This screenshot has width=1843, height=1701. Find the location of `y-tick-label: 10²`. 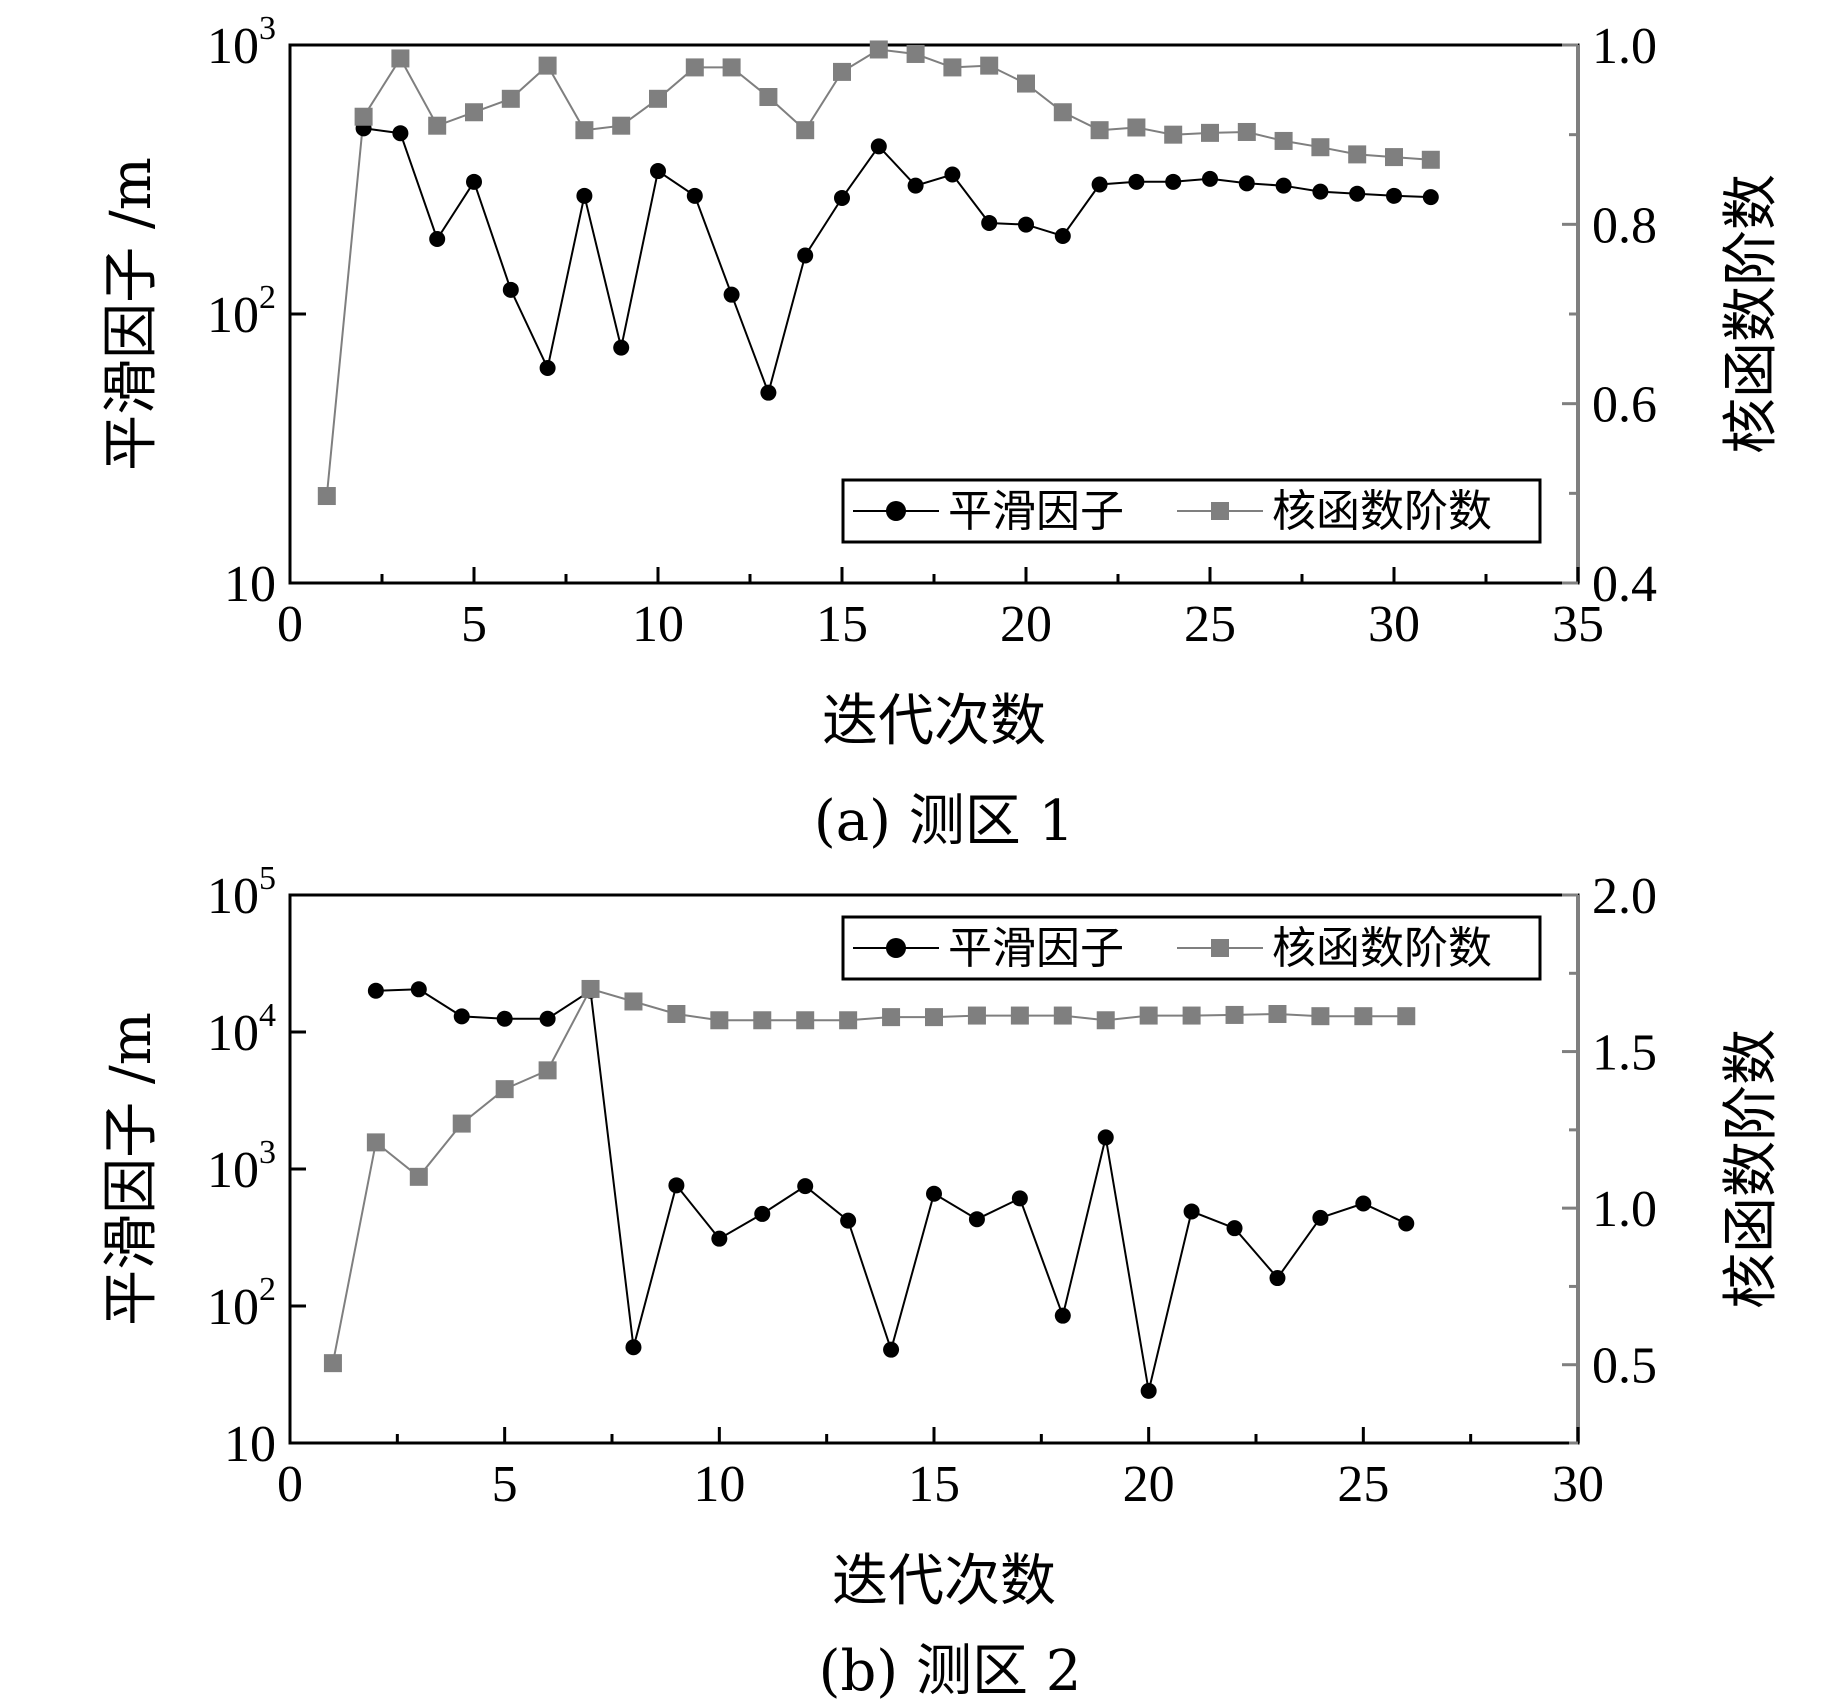

y-tick-label: 10² is located at coordinates (241, 311).